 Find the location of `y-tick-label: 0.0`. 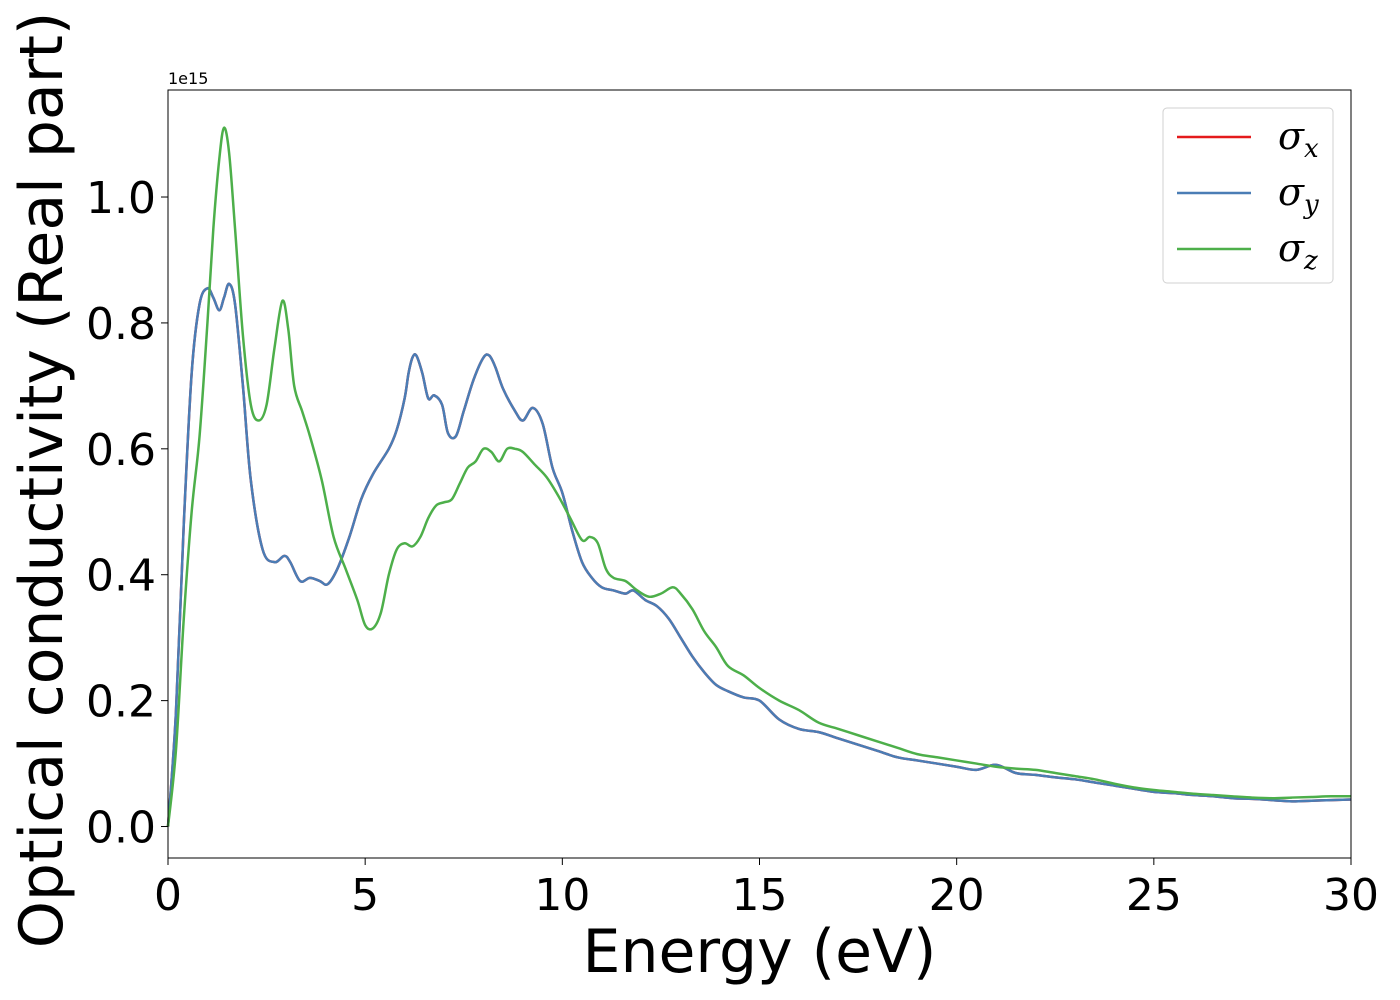

y-tick-label: 0.0 is located at coordinates (121, 828).